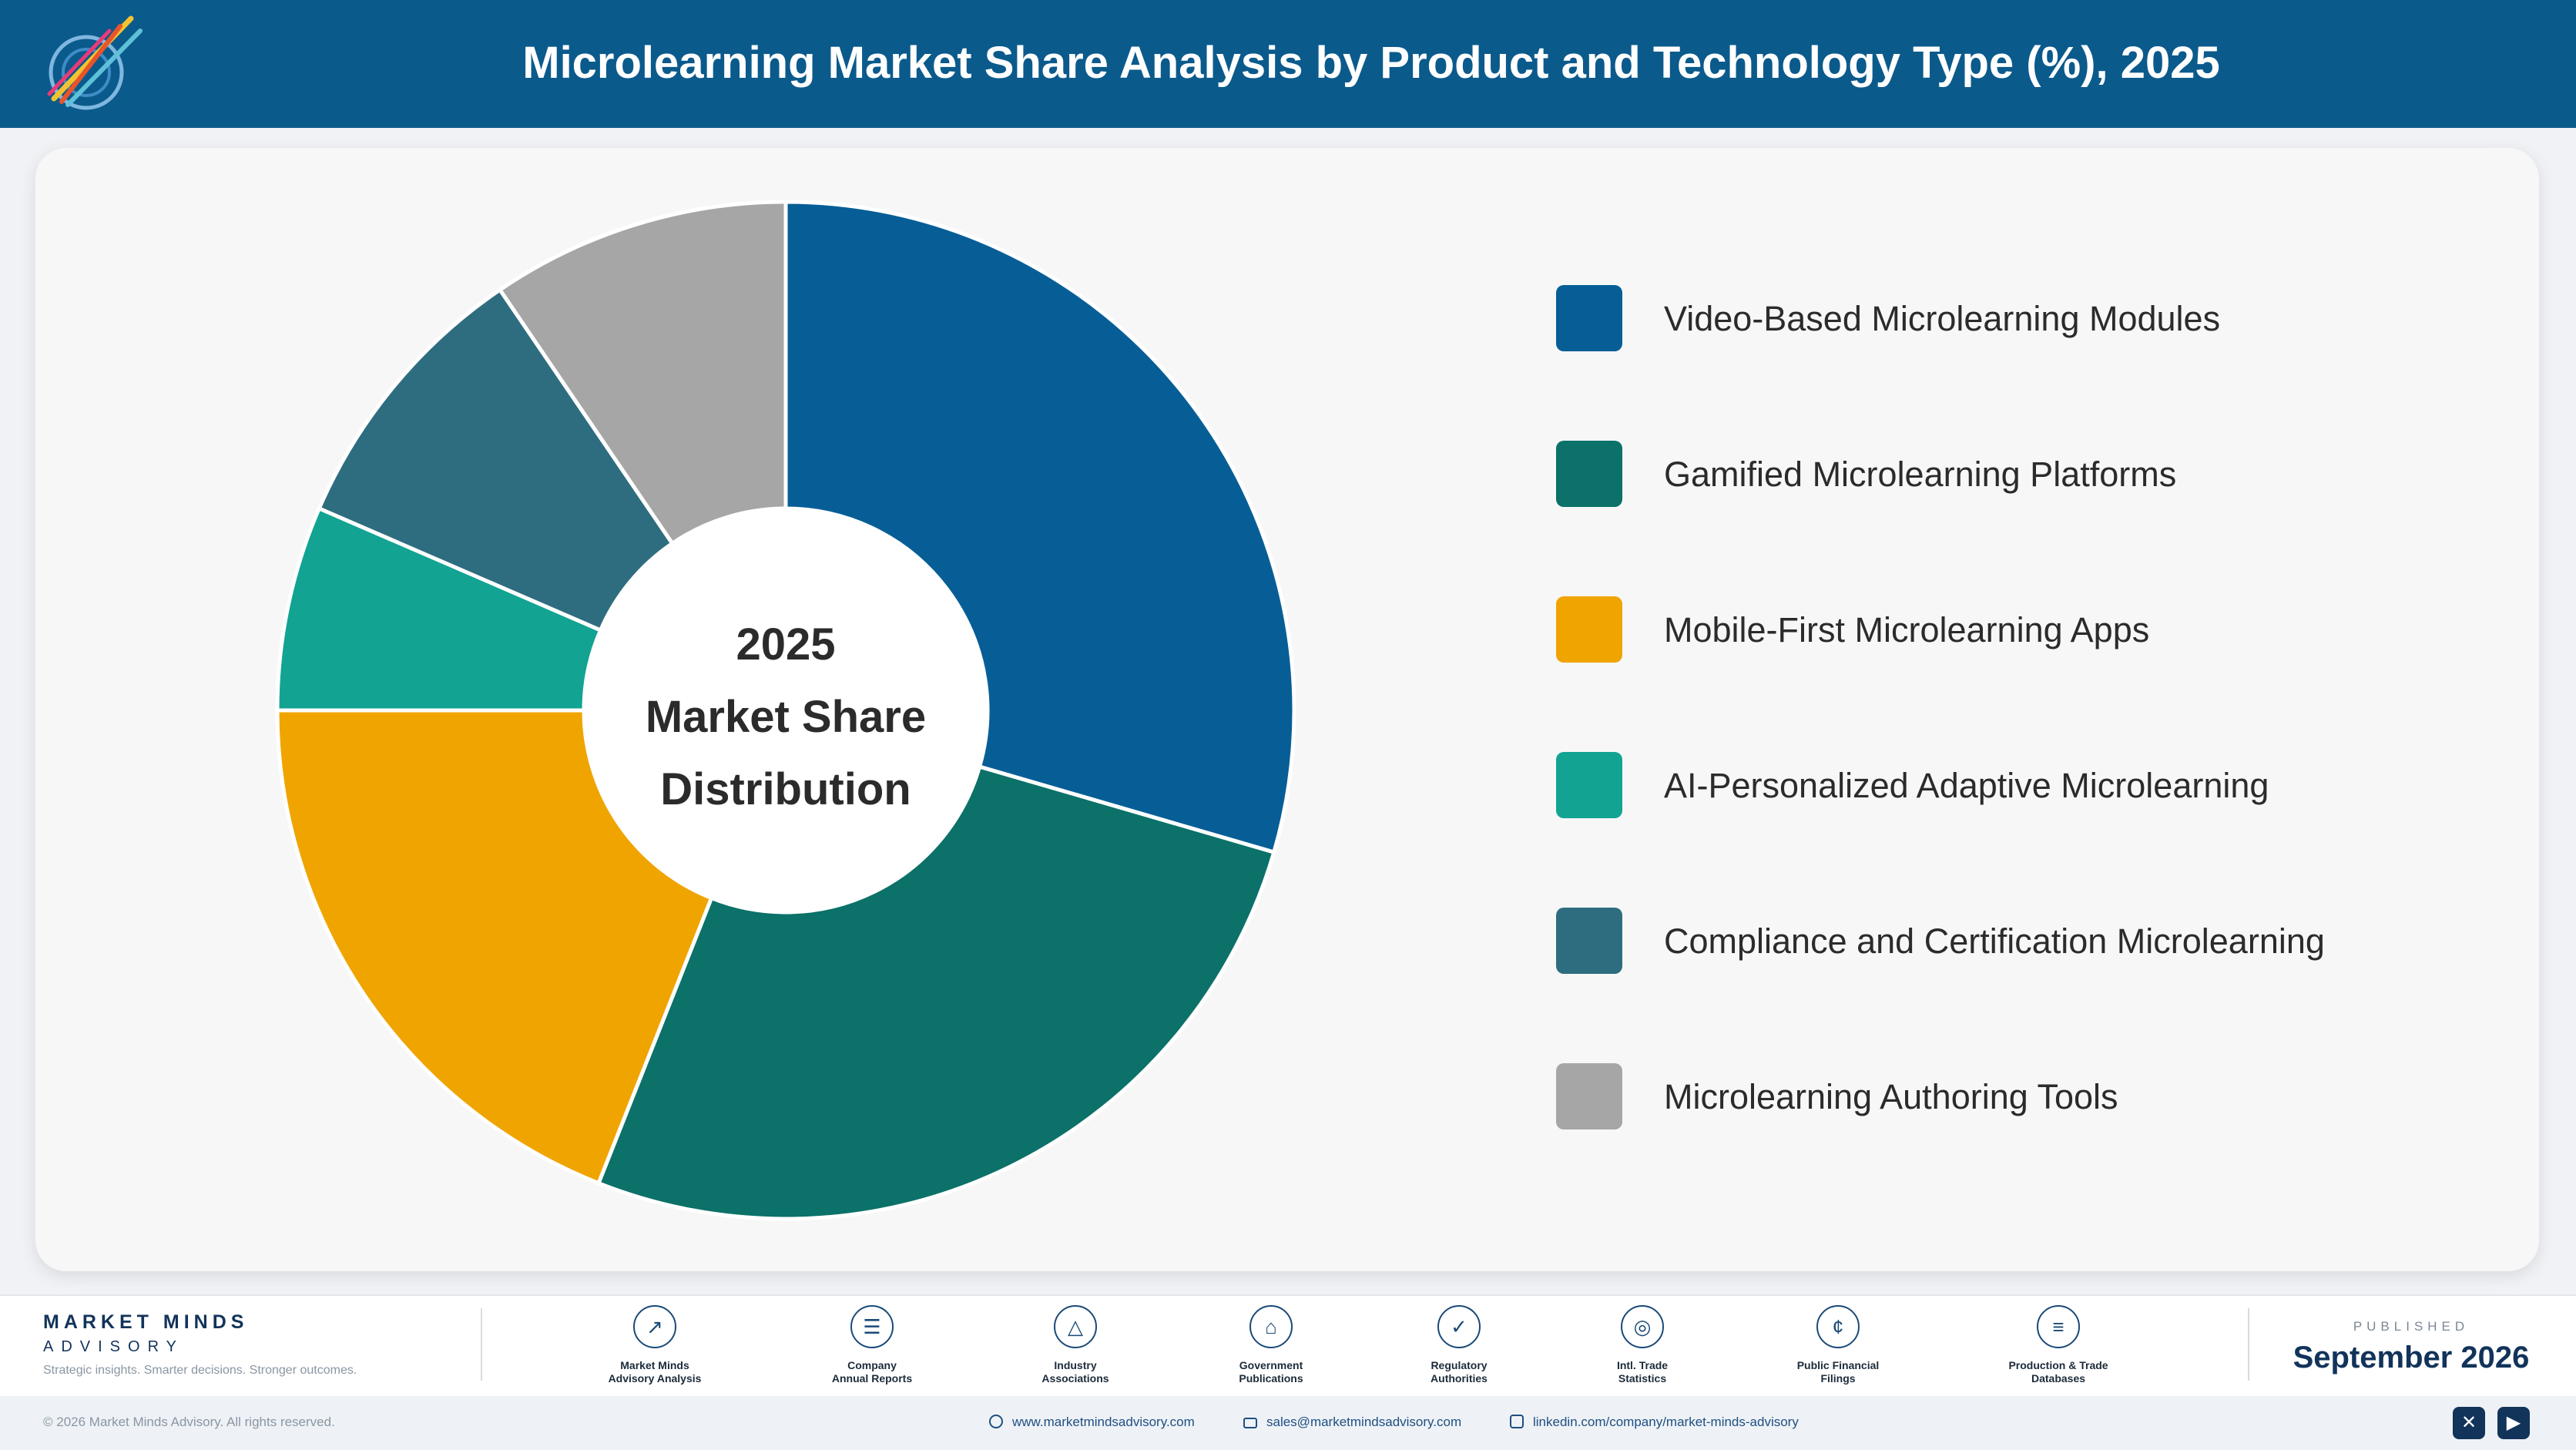  Describe the element at coordinates (1459, 1326) in the screenshot. I see `shield-check-icon: ✓` at that location.